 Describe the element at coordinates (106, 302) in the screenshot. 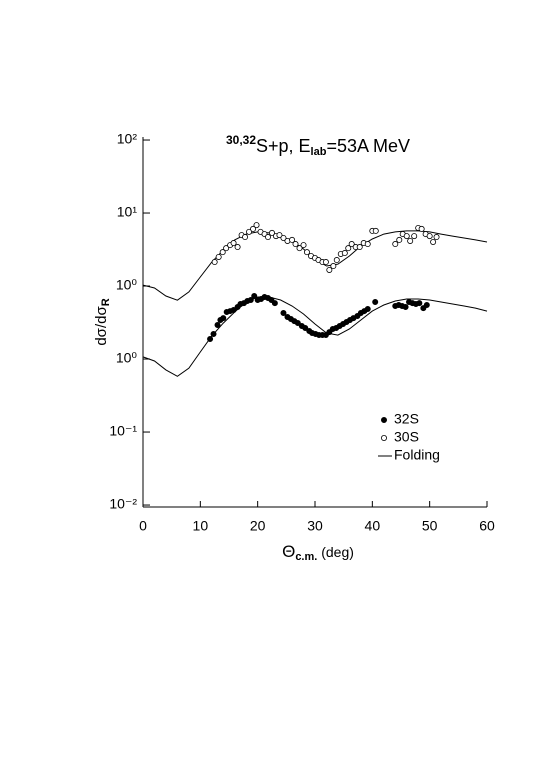

I see `y-label-sub: R` at that location.